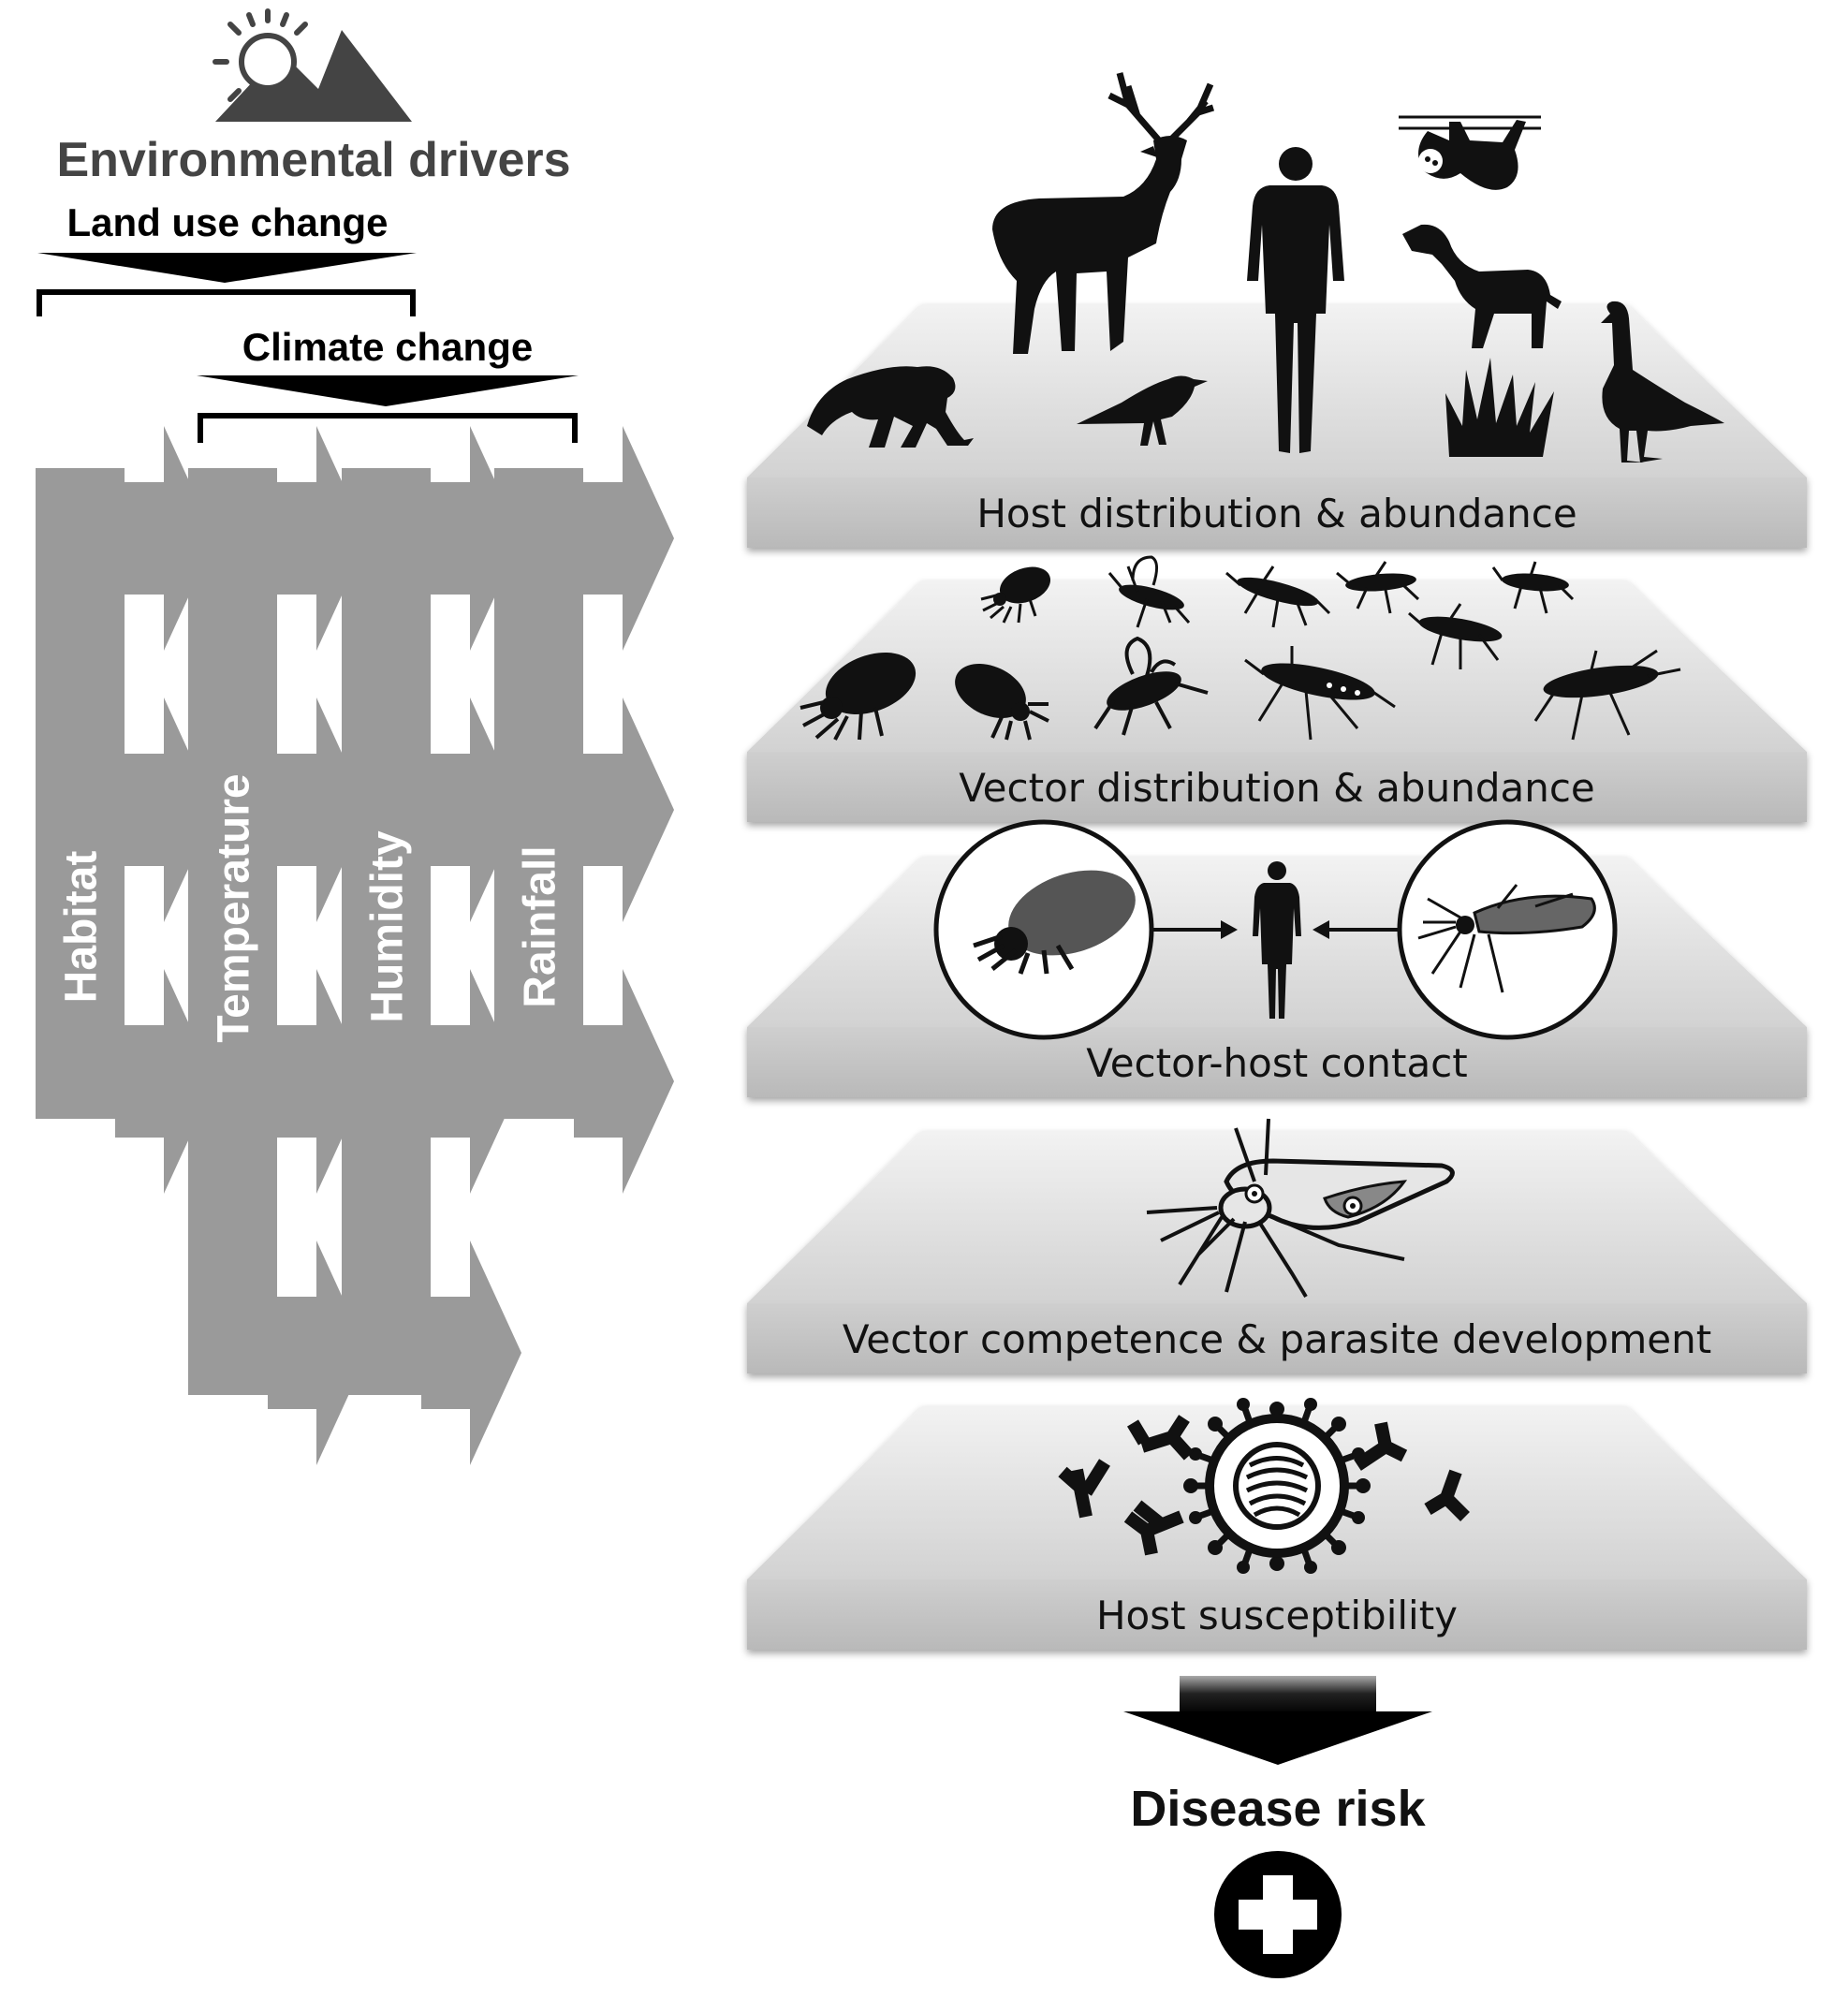  What do you see at coordinates (82, 927) in the screenshot?
I see `factor-label-habitat: Habitat` at bounding box center [82, 927].